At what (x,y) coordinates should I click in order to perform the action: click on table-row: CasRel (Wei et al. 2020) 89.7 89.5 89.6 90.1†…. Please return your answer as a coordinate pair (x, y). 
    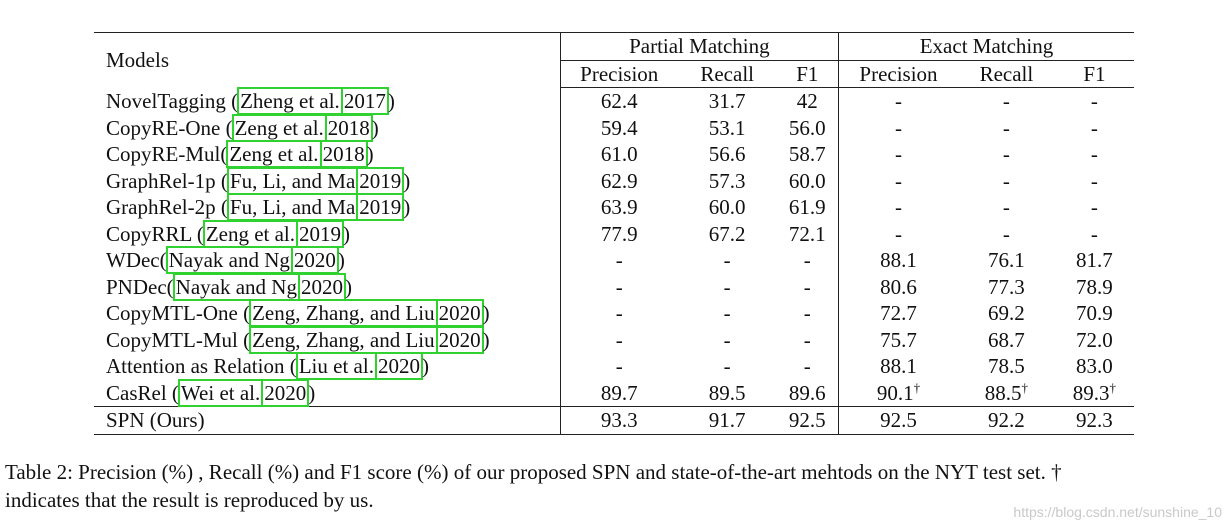
    Looking at the image, I should click on (614, 392).